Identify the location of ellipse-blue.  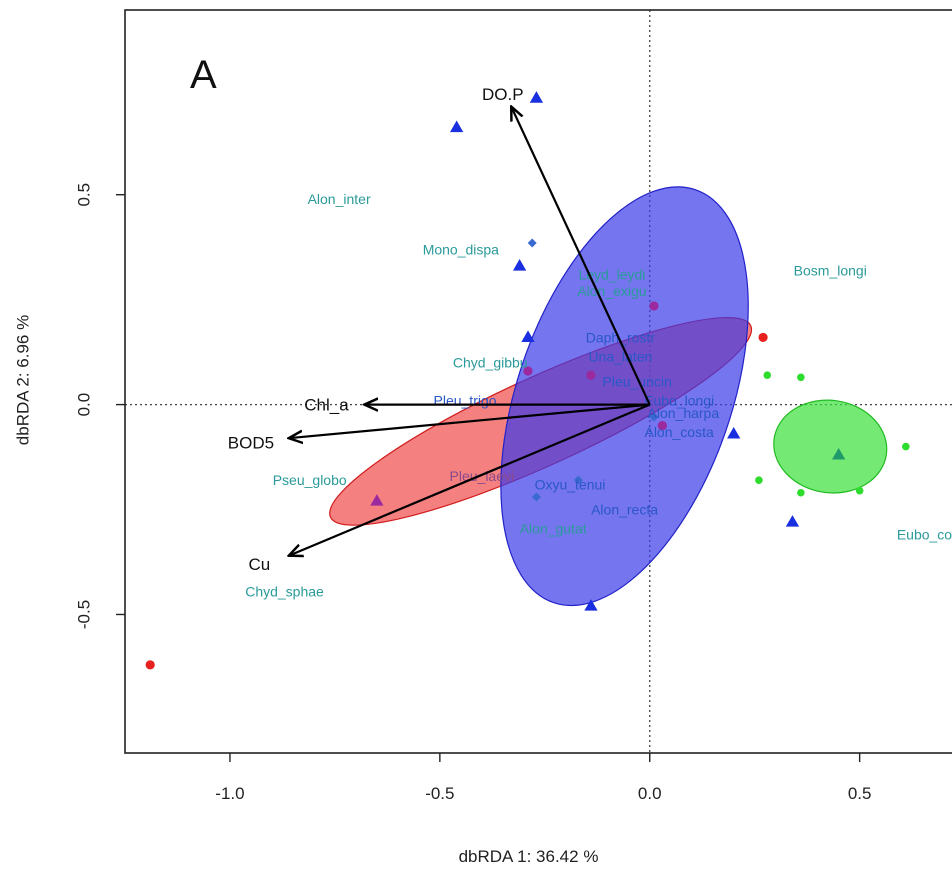
(624, 396).